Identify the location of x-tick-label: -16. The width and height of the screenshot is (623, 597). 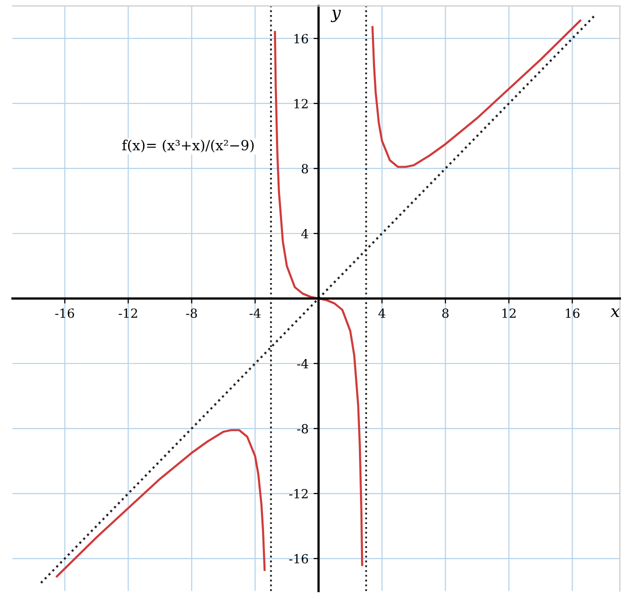
(64, 313).